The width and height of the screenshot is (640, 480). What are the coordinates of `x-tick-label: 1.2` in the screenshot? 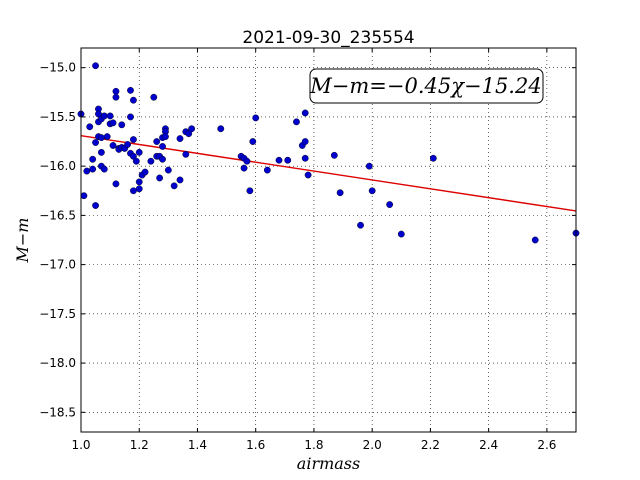 It's located at (139, 445).